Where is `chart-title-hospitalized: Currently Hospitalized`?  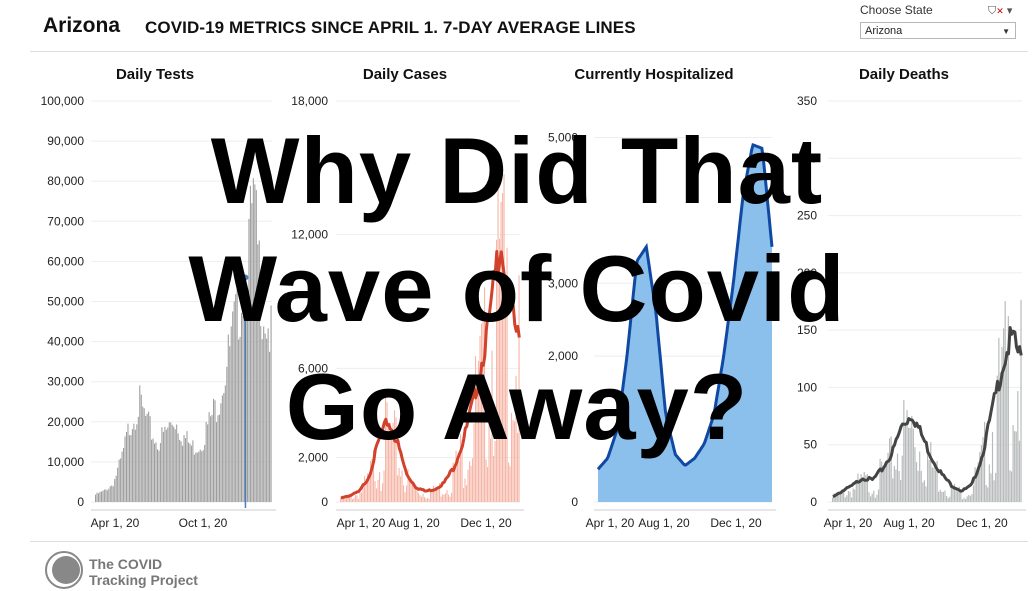 chart-title-hospitalized: Currently Hospitalized is located at coordinates (654, 74).